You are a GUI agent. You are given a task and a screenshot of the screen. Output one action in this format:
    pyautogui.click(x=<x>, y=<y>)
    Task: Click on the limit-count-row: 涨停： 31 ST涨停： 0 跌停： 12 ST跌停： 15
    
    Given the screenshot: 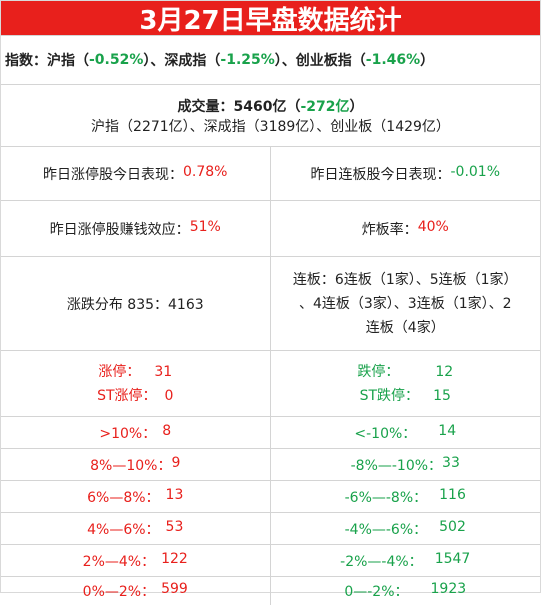 What is the action you would take?
    pyautogui.click(x=270, y=383)
    